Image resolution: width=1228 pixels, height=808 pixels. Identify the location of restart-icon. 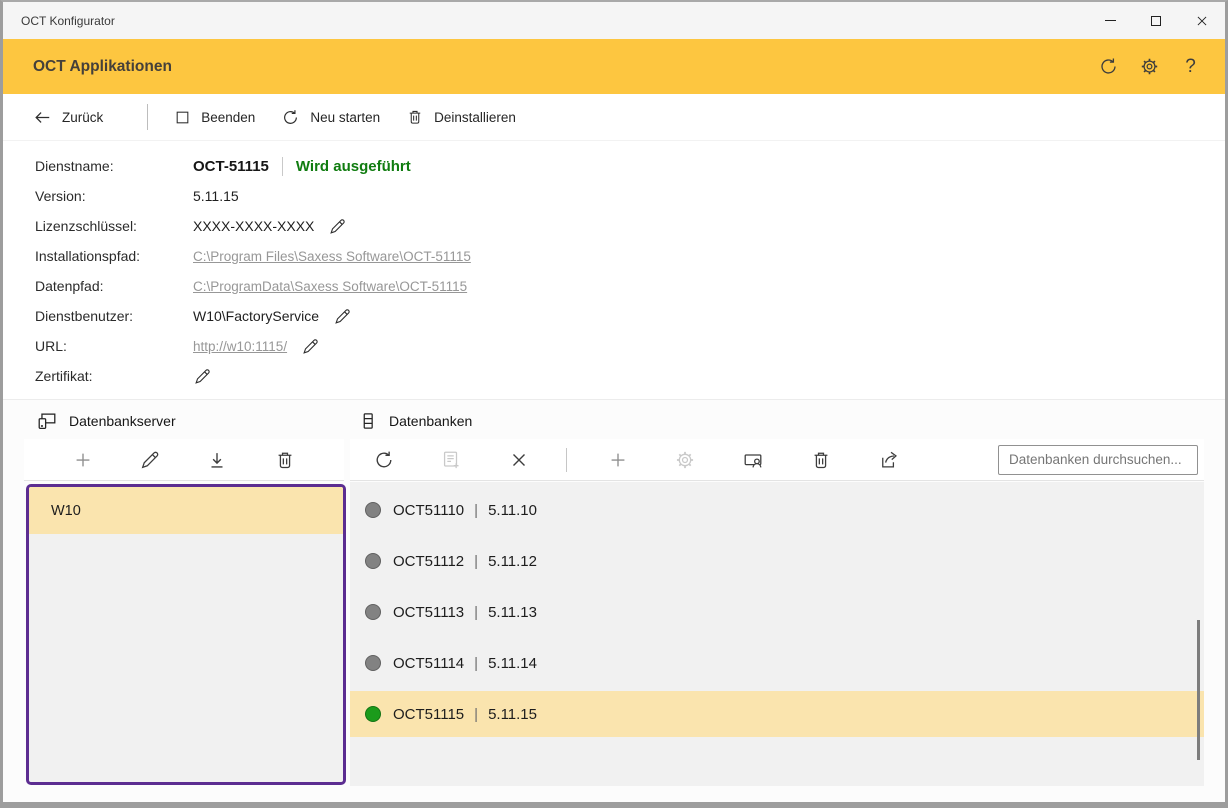
(291, 116).